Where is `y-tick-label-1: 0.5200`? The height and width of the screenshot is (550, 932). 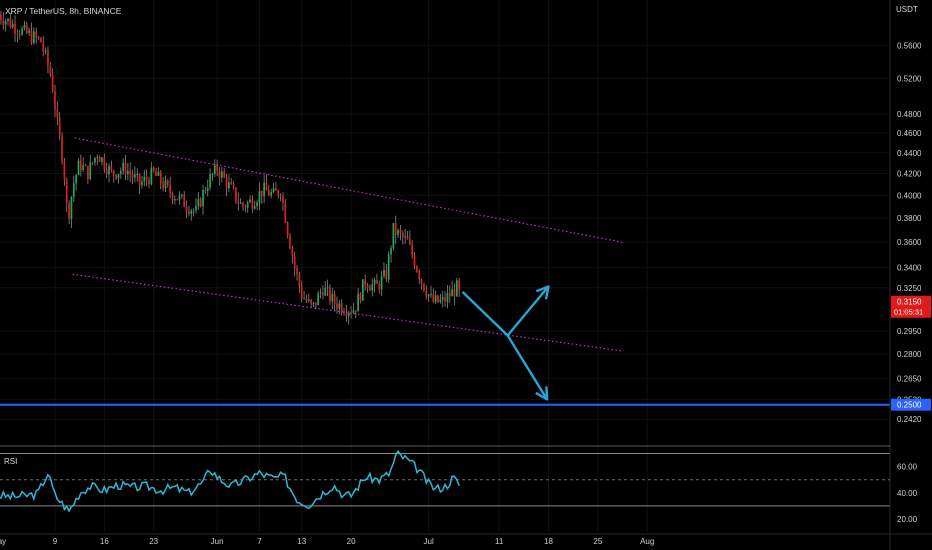 y-tick-label-1: 0.5200 is located at coordinates (909, 78).